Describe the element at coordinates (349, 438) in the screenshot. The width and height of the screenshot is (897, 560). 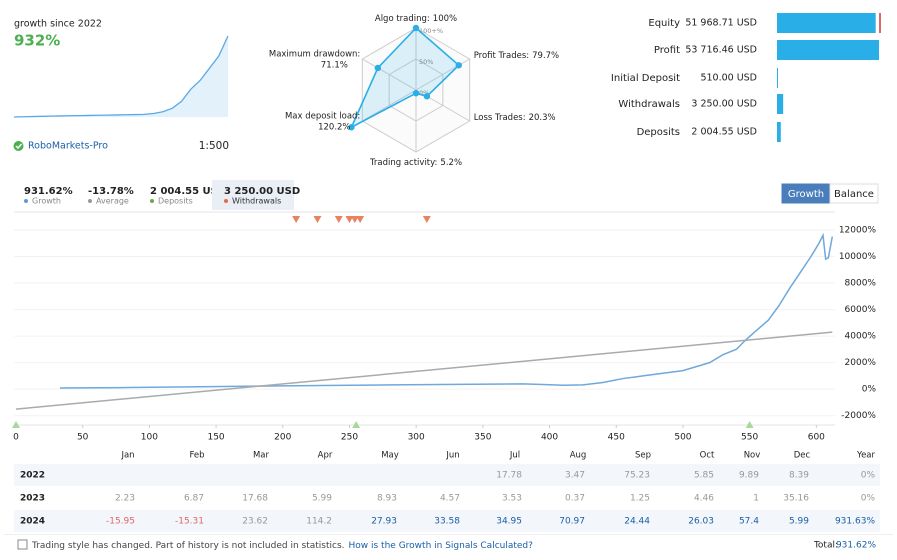
I see `x-tick-label: 250` at that location.